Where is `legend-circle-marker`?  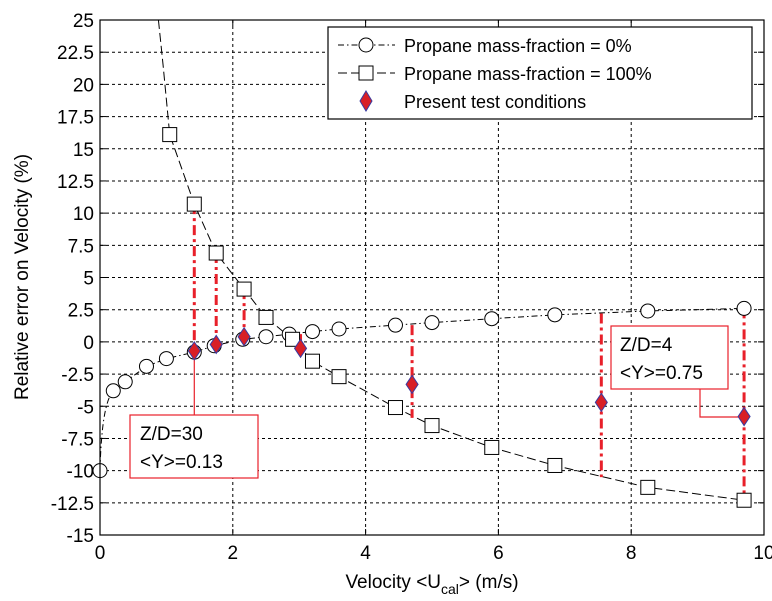 legend-circle-marker is located at coordinates (366, 45).